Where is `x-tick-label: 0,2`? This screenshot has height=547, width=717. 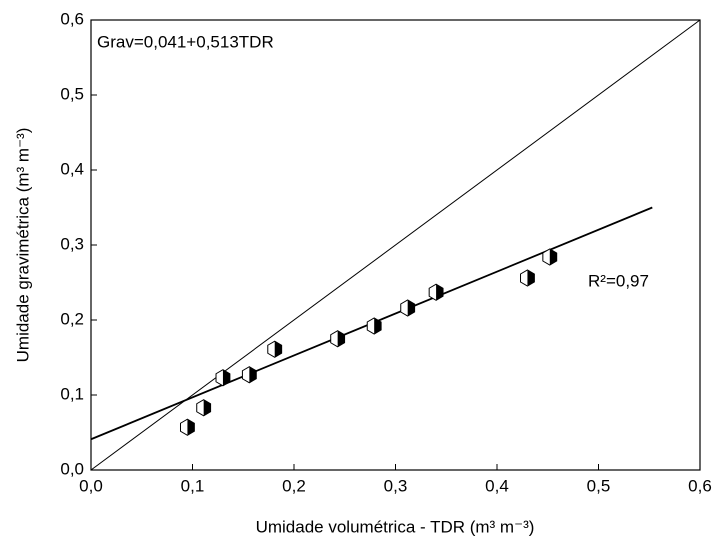 x-tick-label: 0,2 is located at coordinates (294, 485).